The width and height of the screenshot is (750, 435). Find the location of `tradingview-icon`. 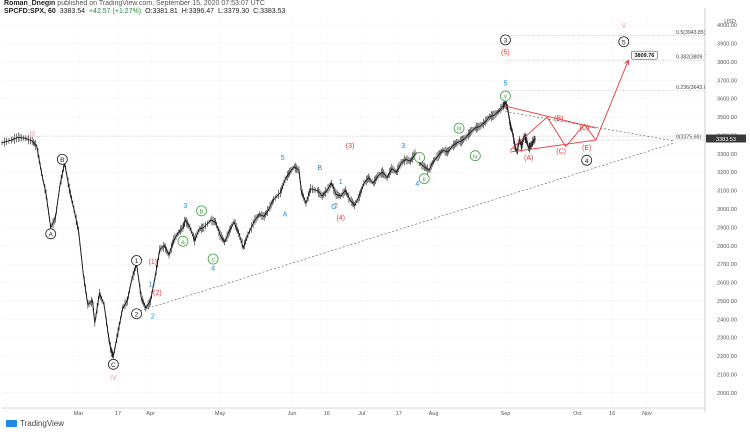

tradingview-icon is located at coordinates (11, 423).